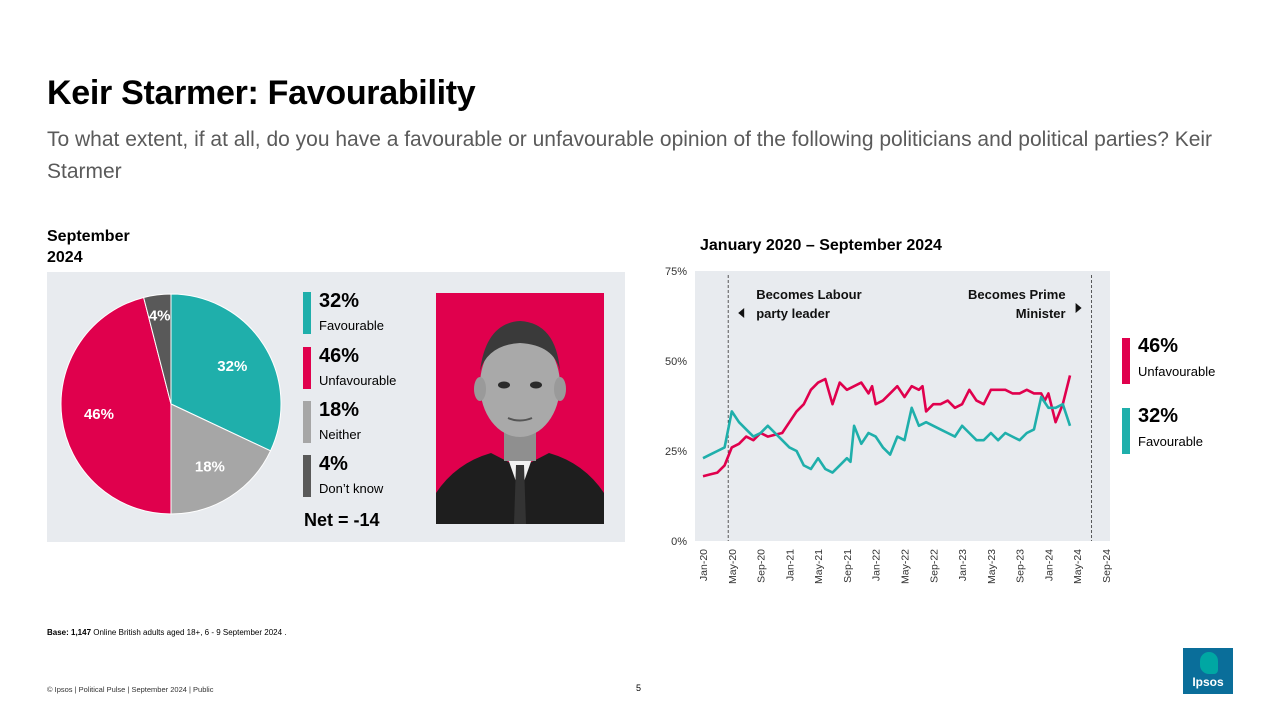  What do you see at coordinates (887, 434) in the screenshot?
I see `series-line-favourable` at bounding box center [887, 434].